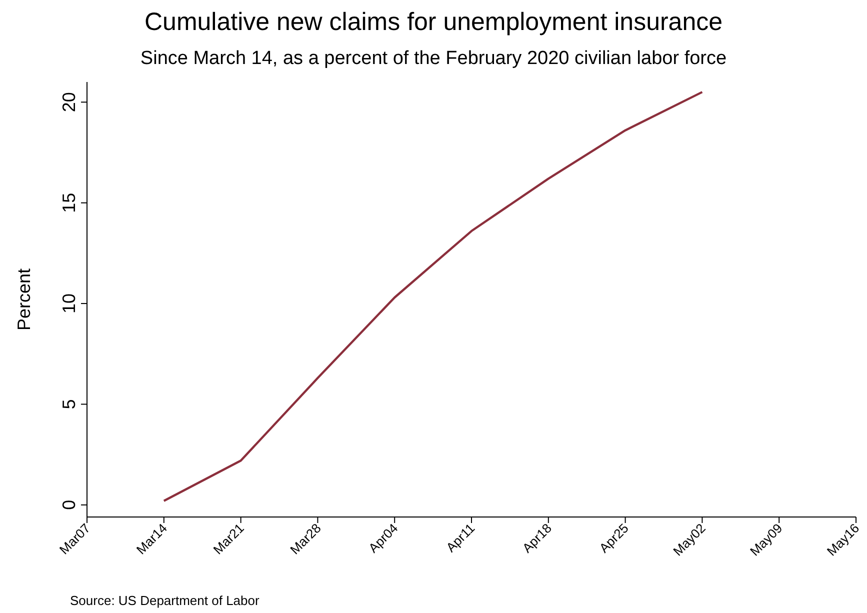 The width and height of the screenshot is (867, 613). I want to click on y-tick-label: 0, so click(69, 505).